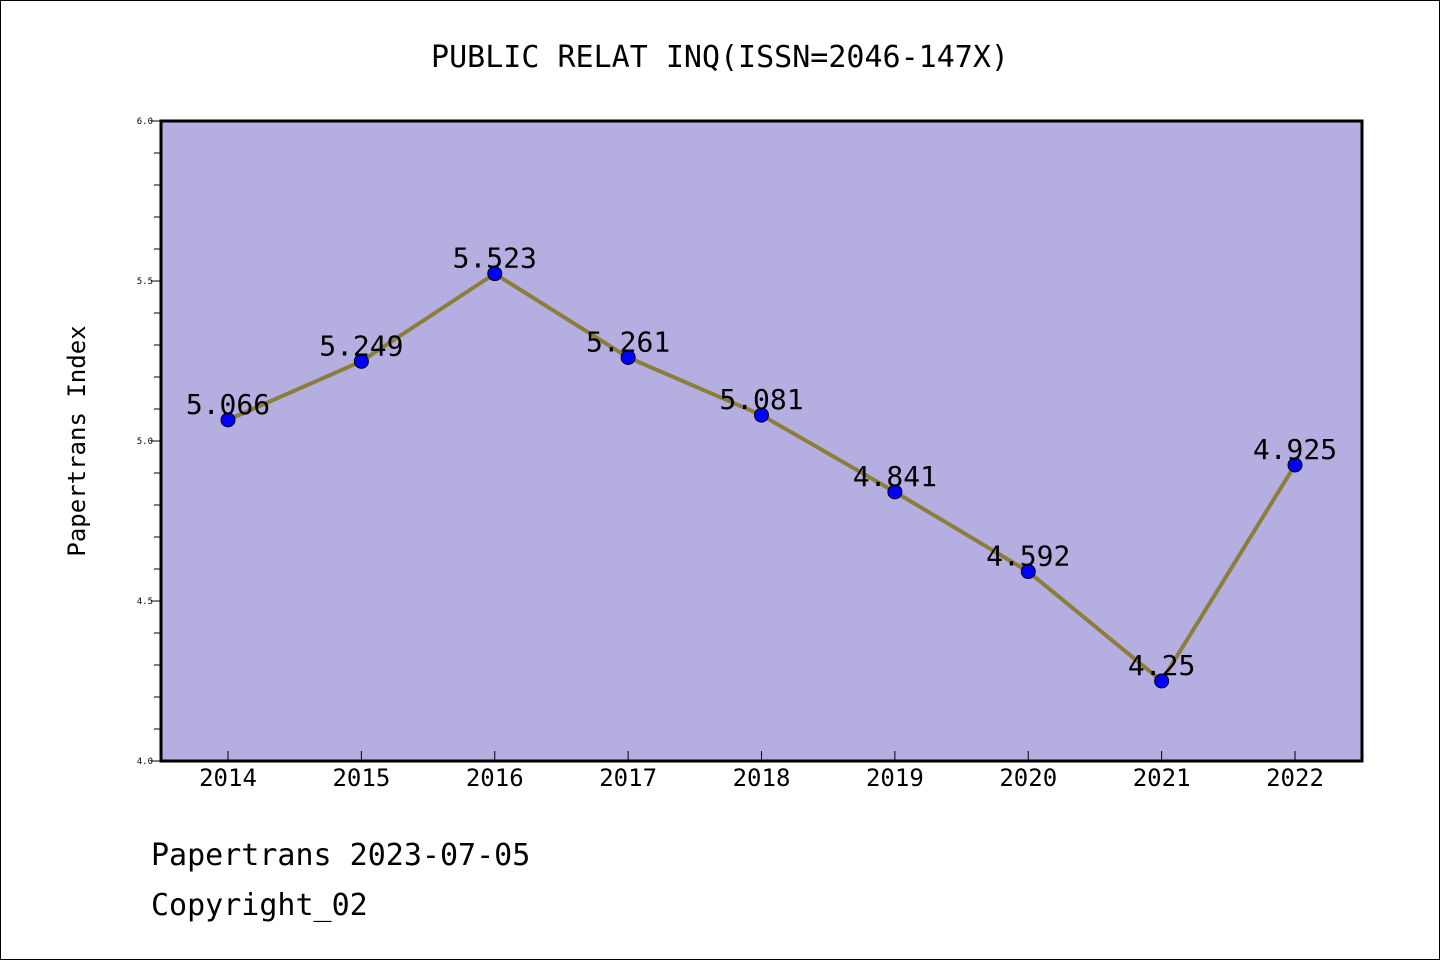 This screenshot has height=964, width=1440. Describe the element at coordinates (145, 122) in the screenshot. I see `y-tick-label: 6.0` at that location.